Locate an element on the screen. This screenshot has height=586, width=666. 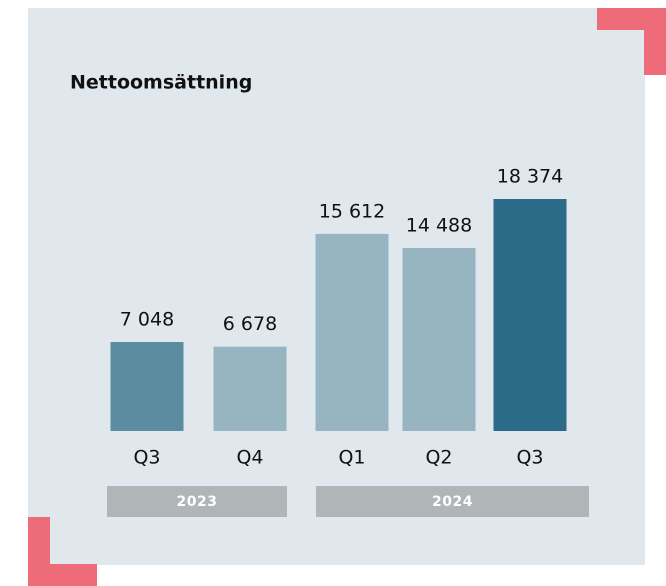
group-label: 2024 is located at coordinates (452, 502).